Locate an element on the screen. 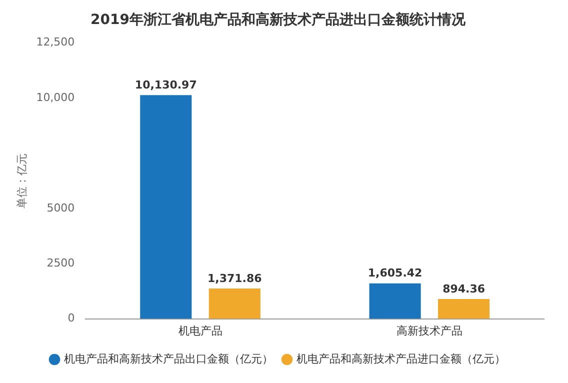 This screenshot has height=383, width=568. legend-label: 机电产品和高新技术产品出口金额（亿元） is located at coordinates (168, 359).